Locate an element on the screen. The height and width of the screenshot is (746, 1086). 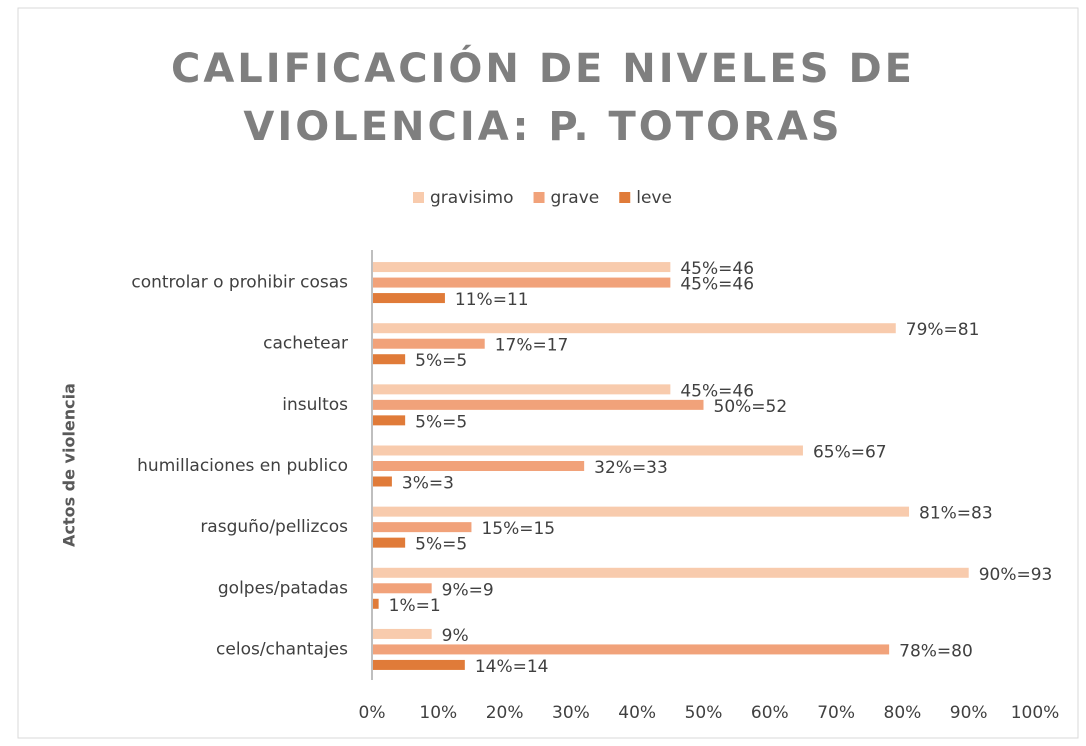
x-tick-label: 40% is located at coordinates (637, 713).